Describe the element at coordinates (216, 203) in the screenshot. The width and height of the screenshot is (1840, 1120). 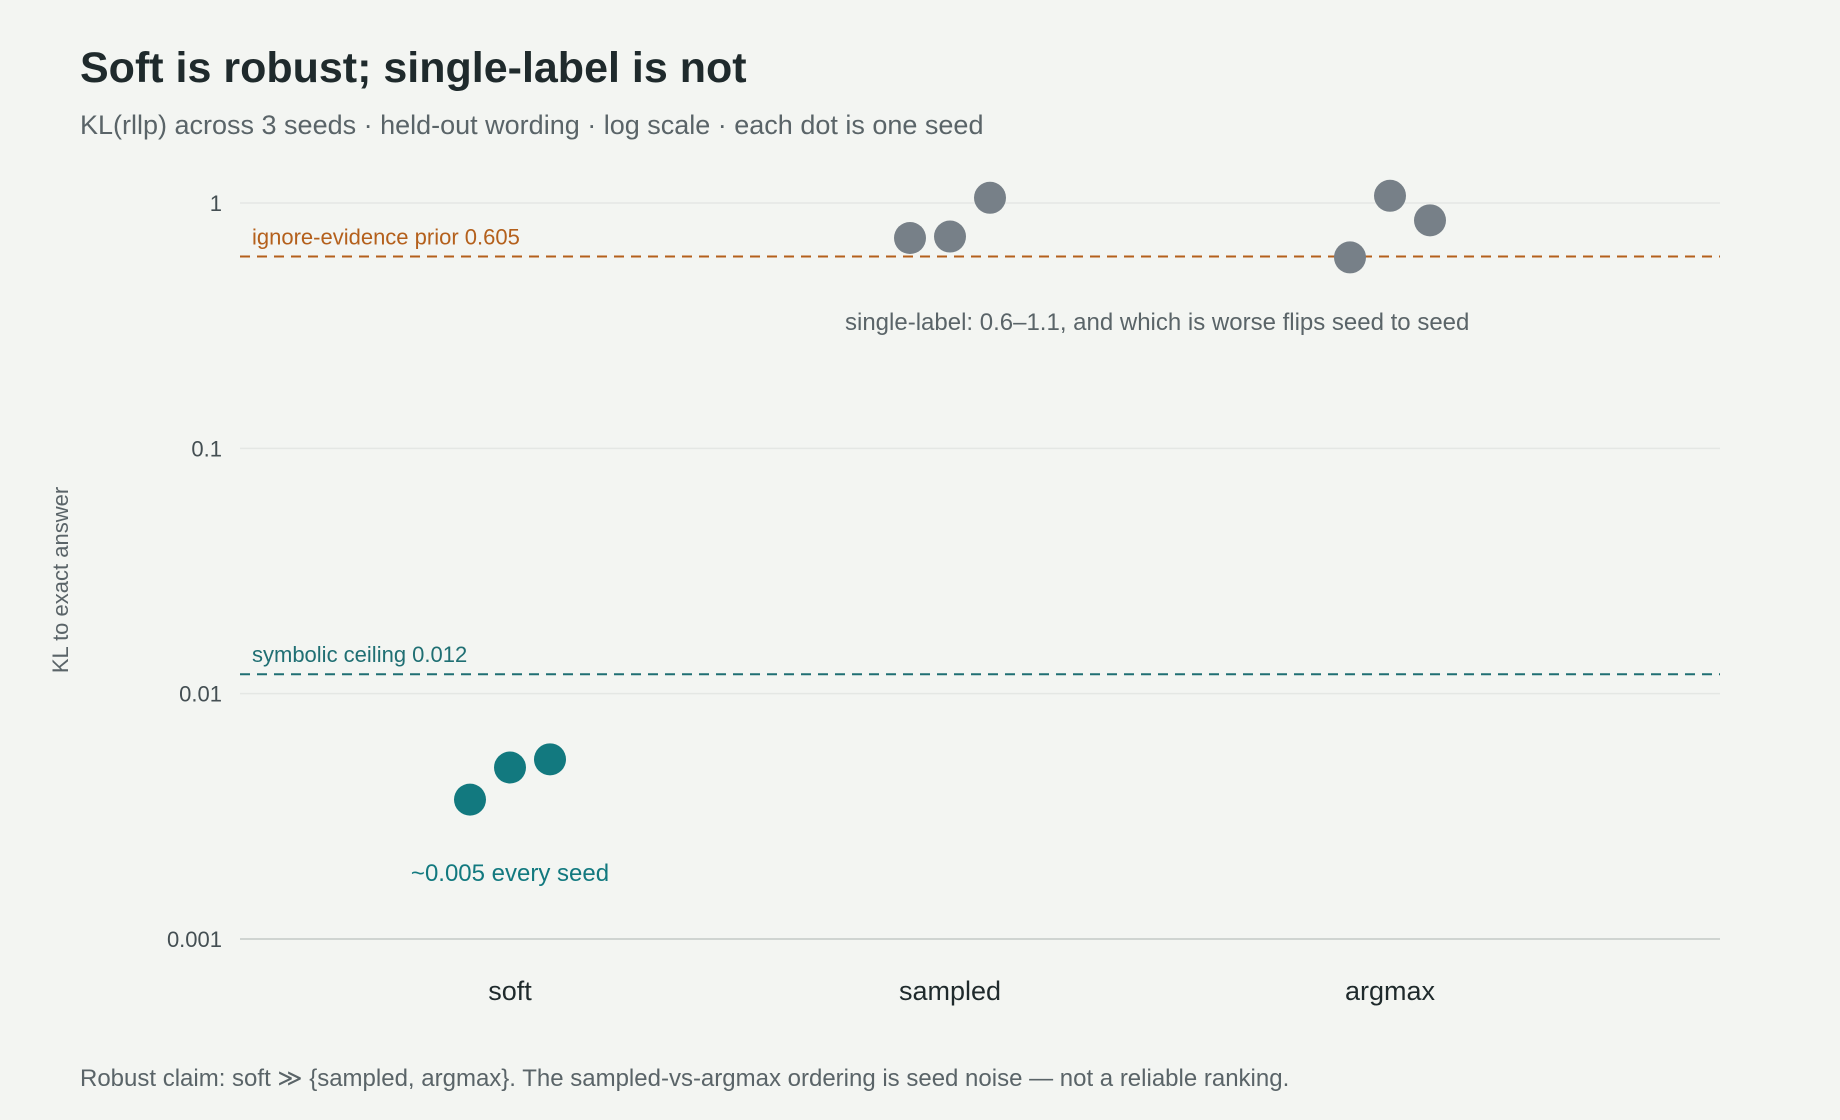
I see `y-tick-label: 1` at that location.